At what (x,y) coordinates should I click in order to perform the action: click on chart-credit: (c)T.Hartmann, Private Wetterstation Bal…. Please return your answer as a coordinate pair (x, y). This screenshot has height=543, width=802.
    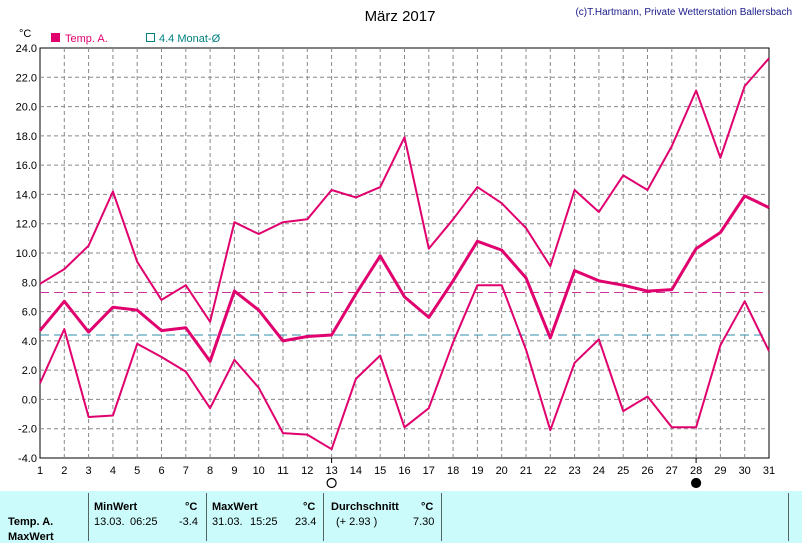
    Looking at the image, I should click on (683, 12).